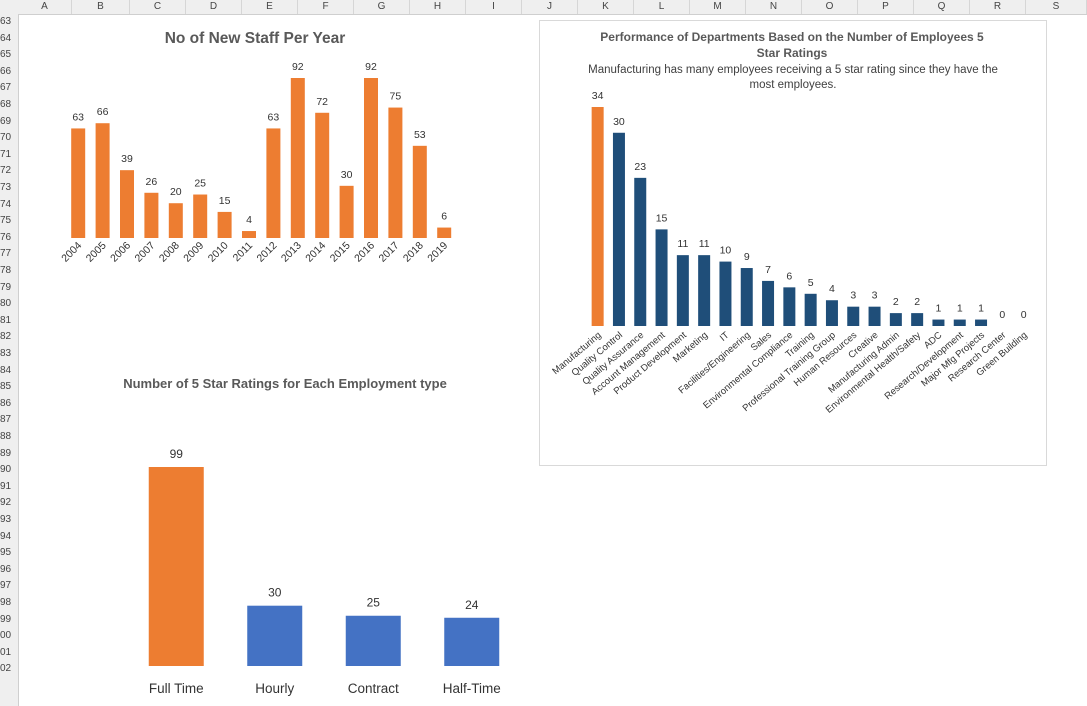 The height and width of the screenshot is (706, 1087). I want to click on tick-label: Facilities/Engineering, so click(714, 363).